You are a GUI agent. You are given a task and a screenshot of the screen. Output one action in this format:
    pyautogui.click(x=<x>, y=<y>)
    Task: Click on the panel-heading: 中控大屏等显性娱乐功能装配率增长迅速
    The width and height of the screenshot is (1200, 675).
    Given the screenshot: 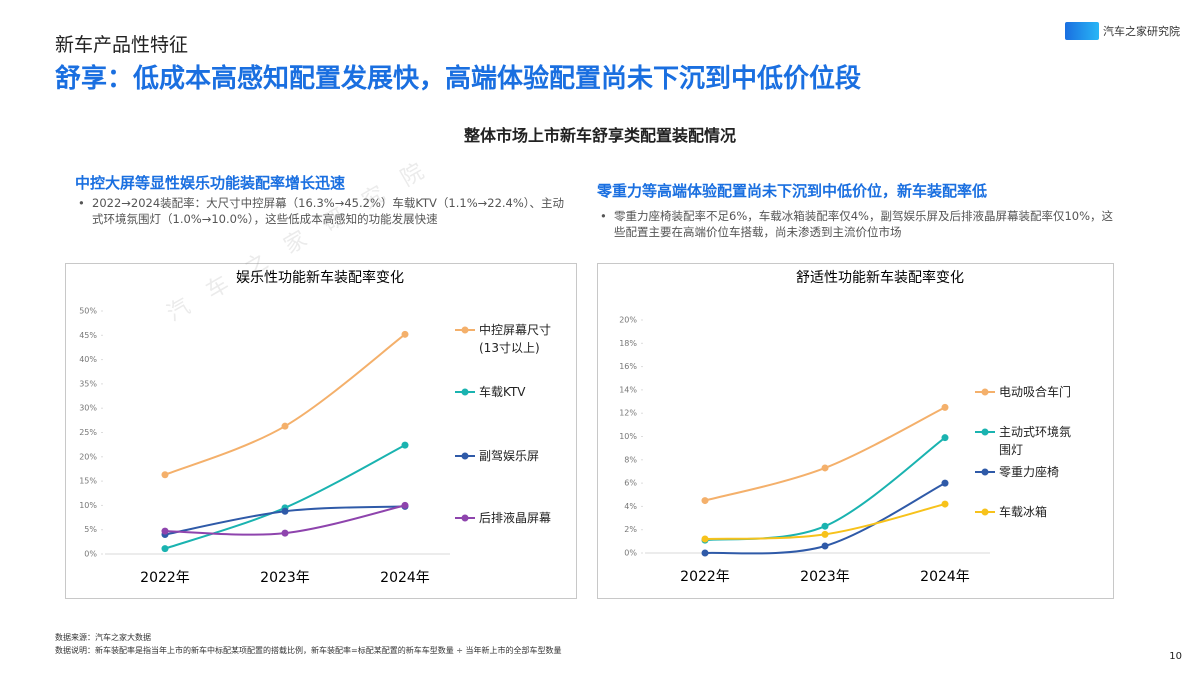 What is the action you would take?
    pyautogui.click(x=210, y=183)
    